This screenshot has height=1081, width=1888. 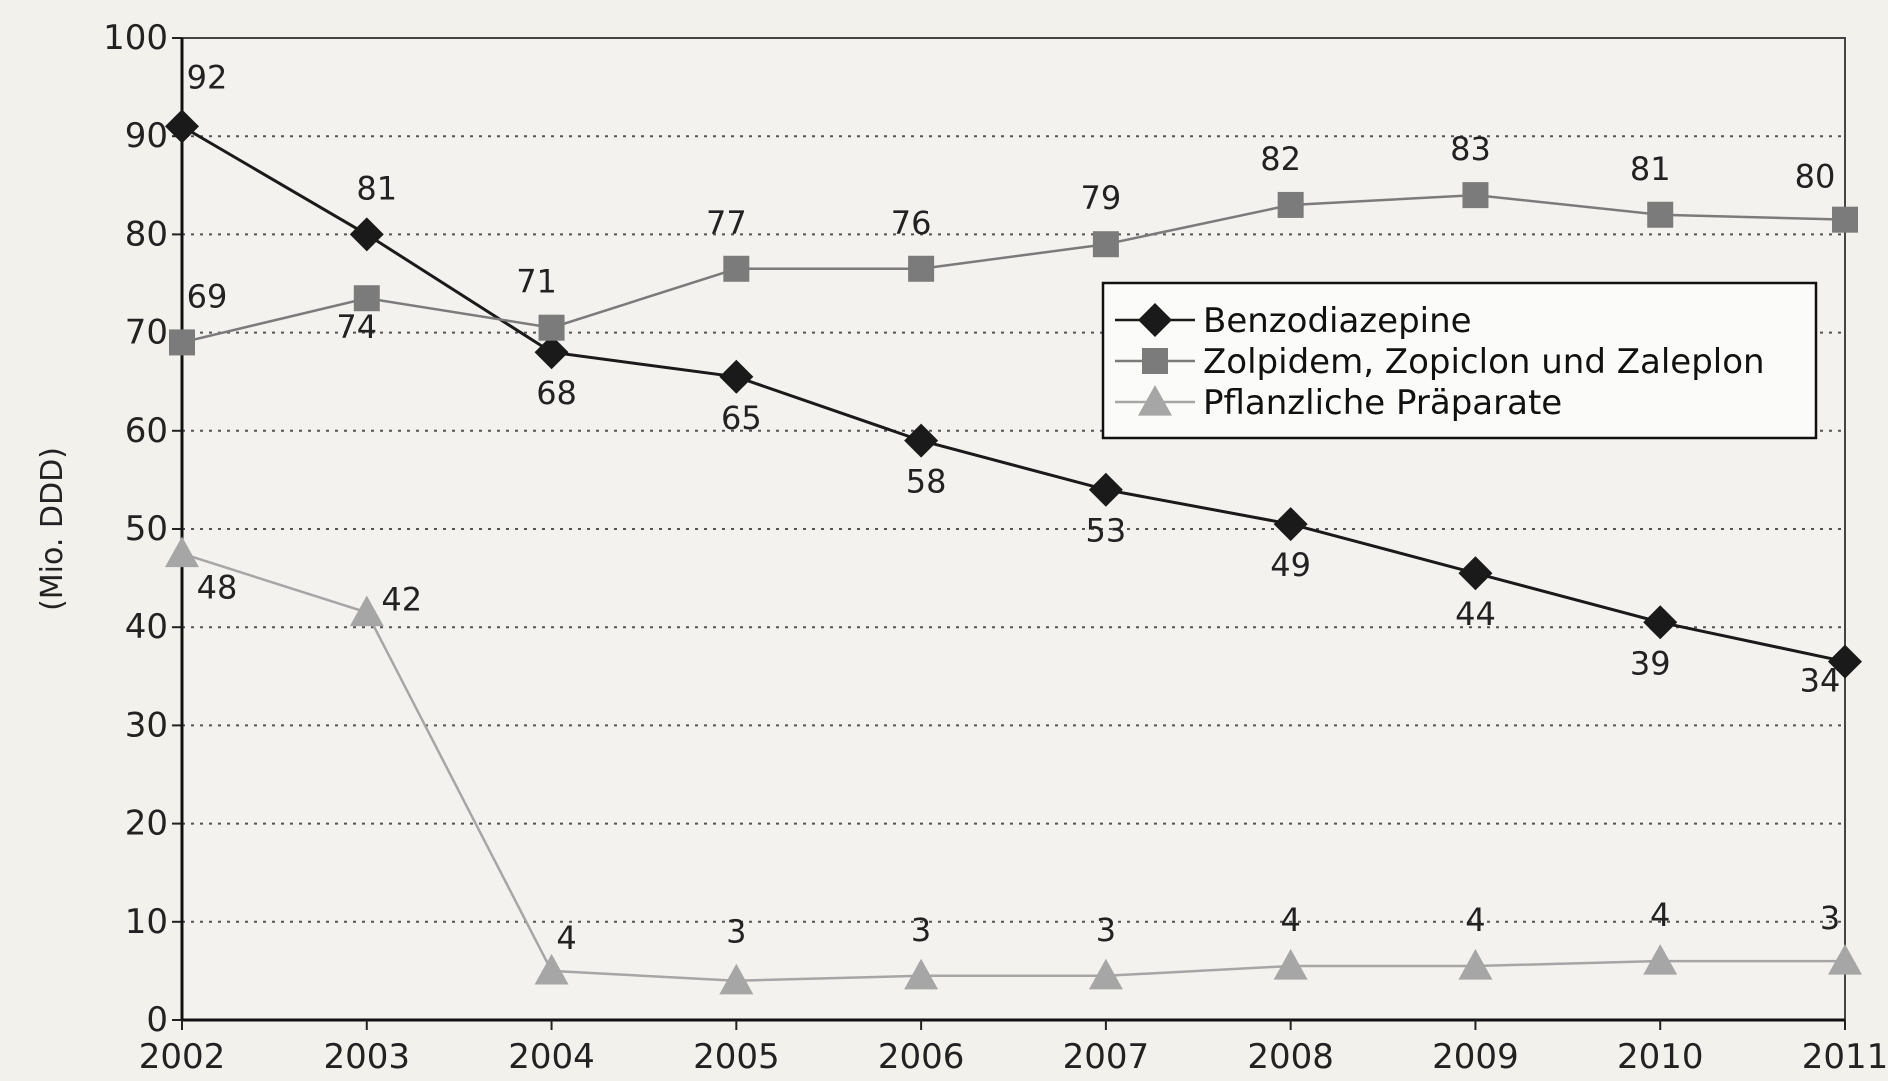 What do you see at coordinates (135, 38) in the screenshot?
I see `y-tick-label: 100` at bounding box center [135, 38].